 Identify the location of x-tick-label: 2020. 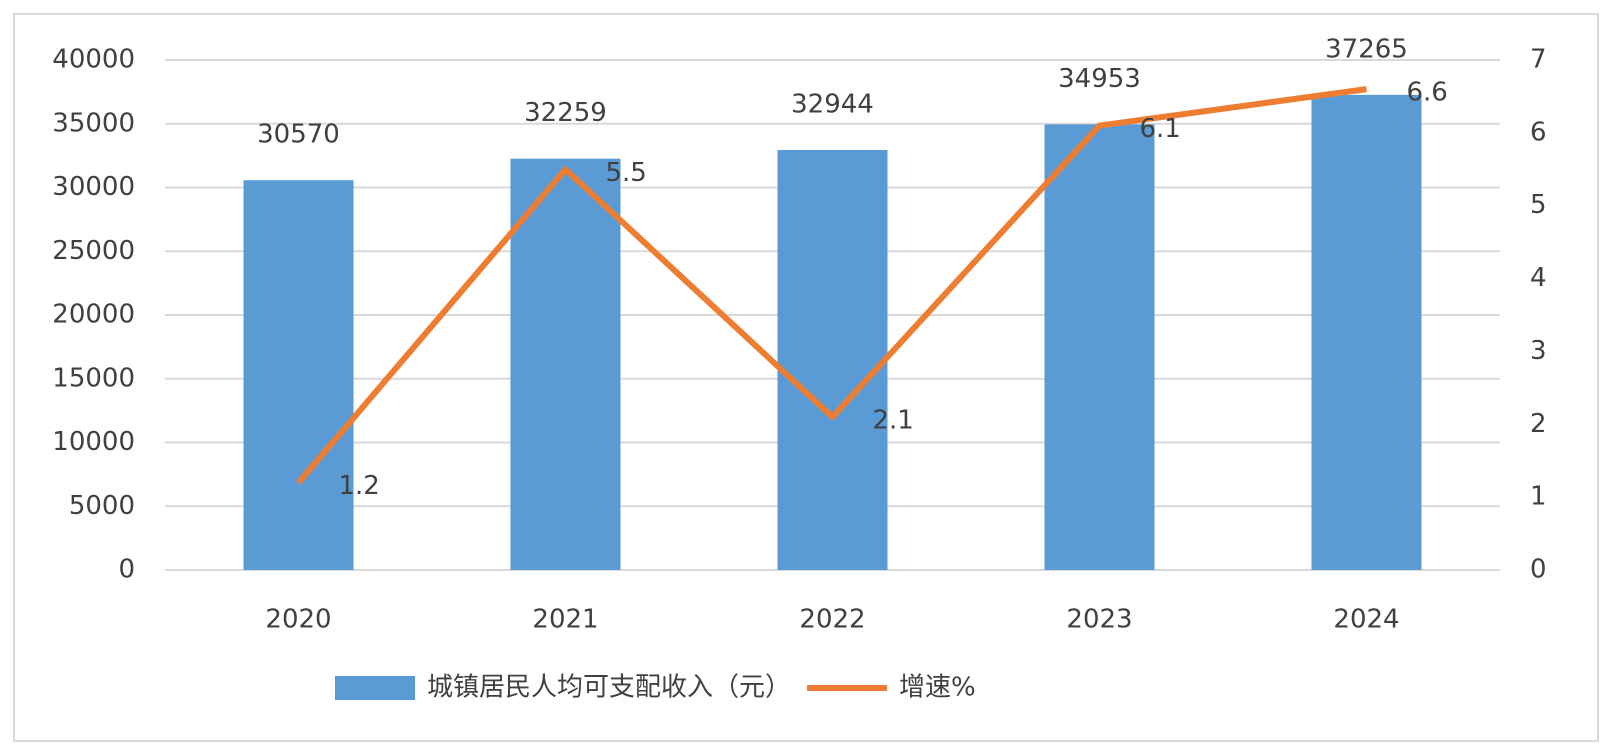
(298, 620).